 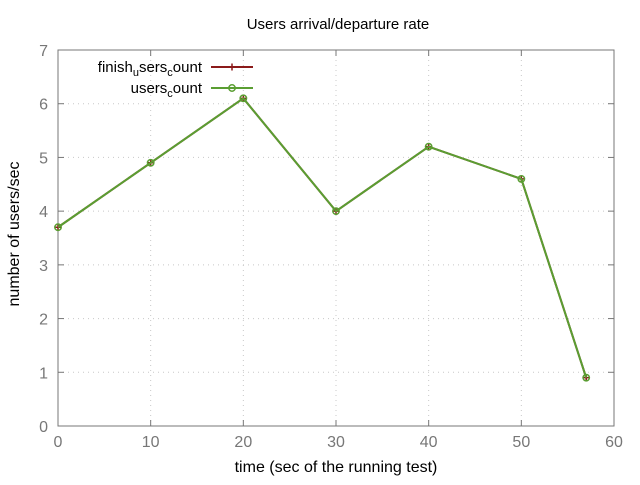 What do you see at coordinates (336, 442) in the screenshot?
I see `x-tick-label: 30` at bounding box center [336, 442].